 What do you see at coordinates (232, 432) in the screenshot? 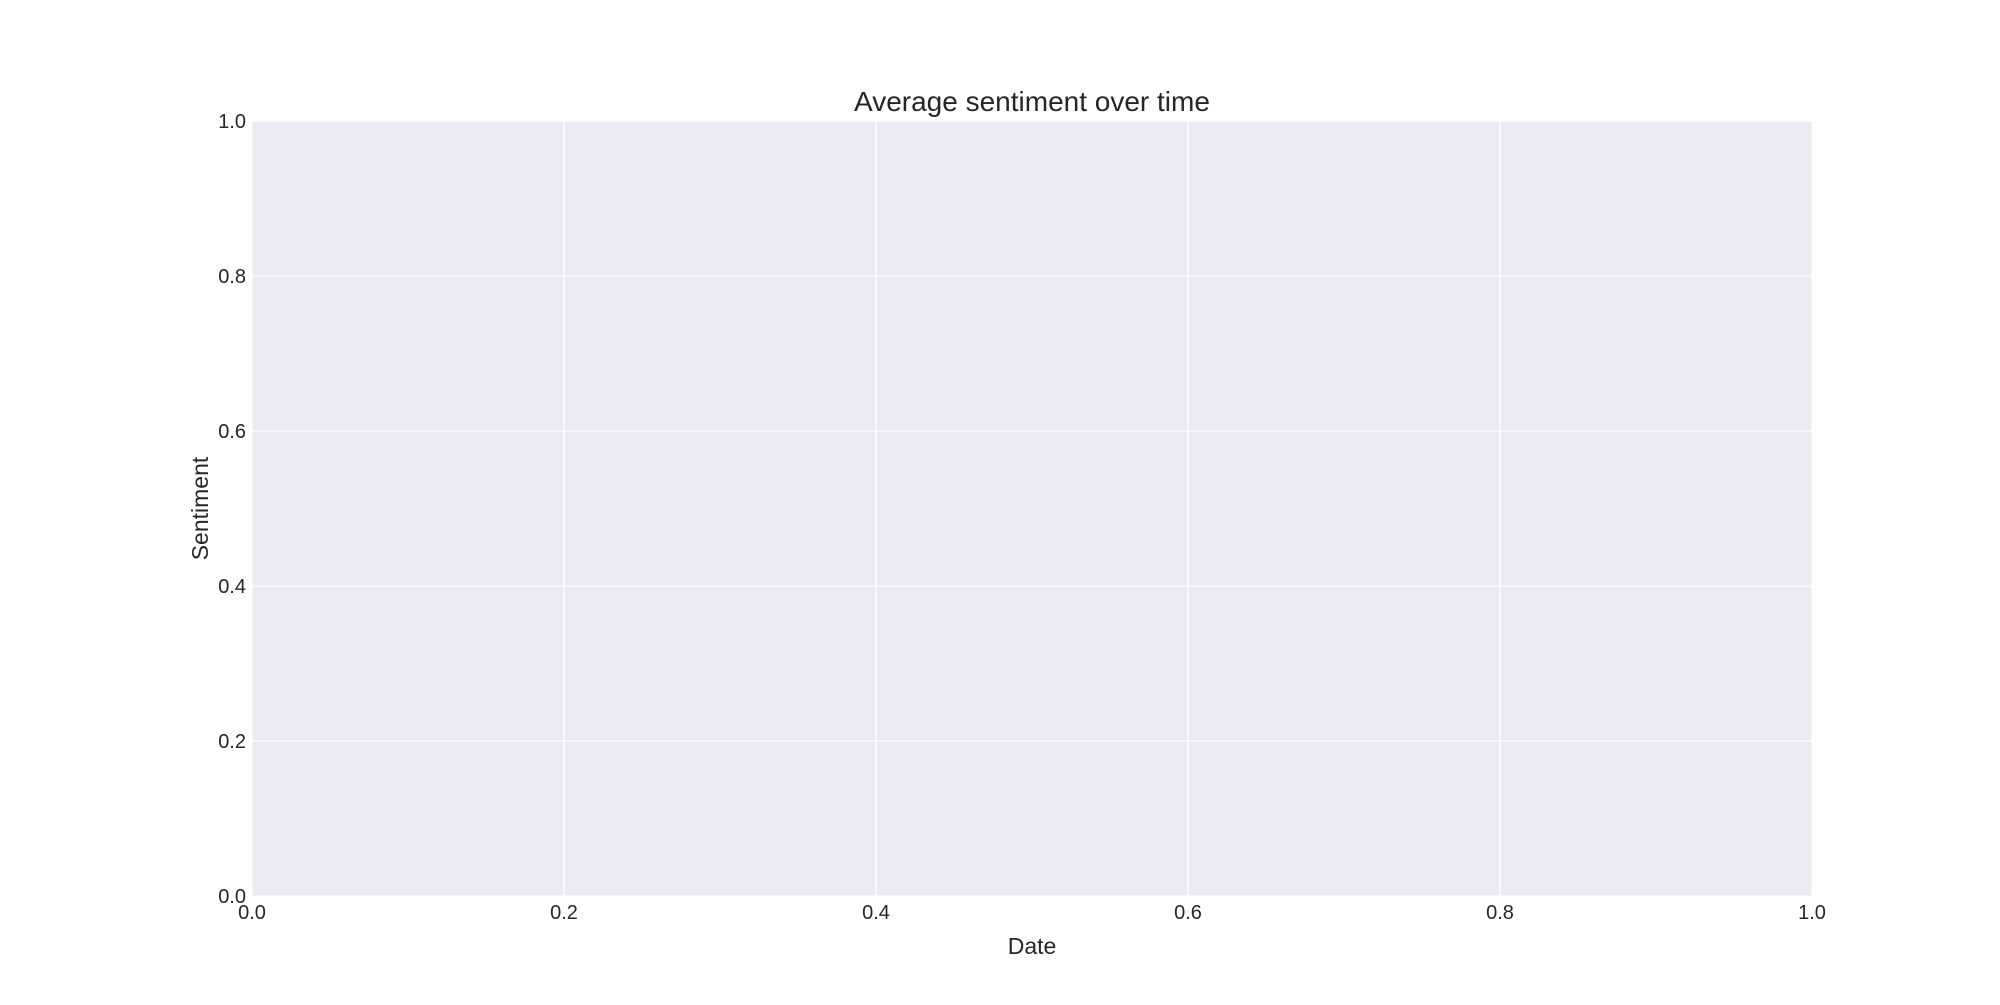
I see `y-tick-label-3: 0.6` at bounding box center [232, 432].